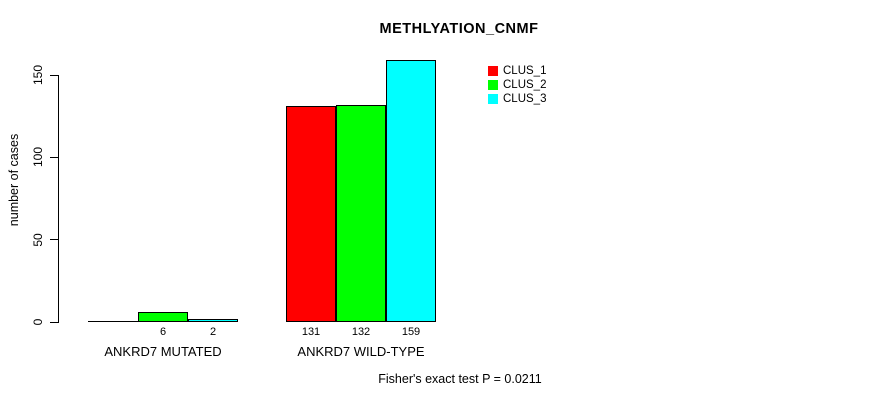 This screenshot has height=400, width=890. I want to click on bar-value-label: 159, so click(411, 332).